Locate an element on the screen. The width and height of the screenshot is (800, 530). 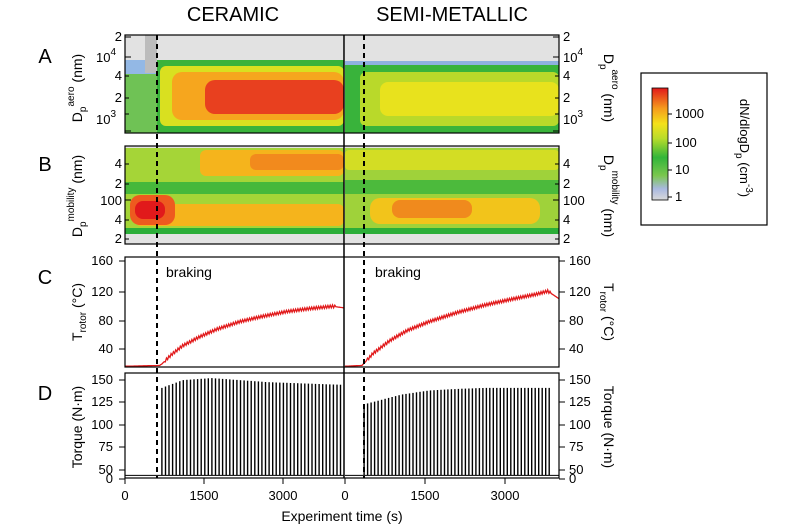
ticklabel-b-right-100: 100 is located at coordinates (574, 200).